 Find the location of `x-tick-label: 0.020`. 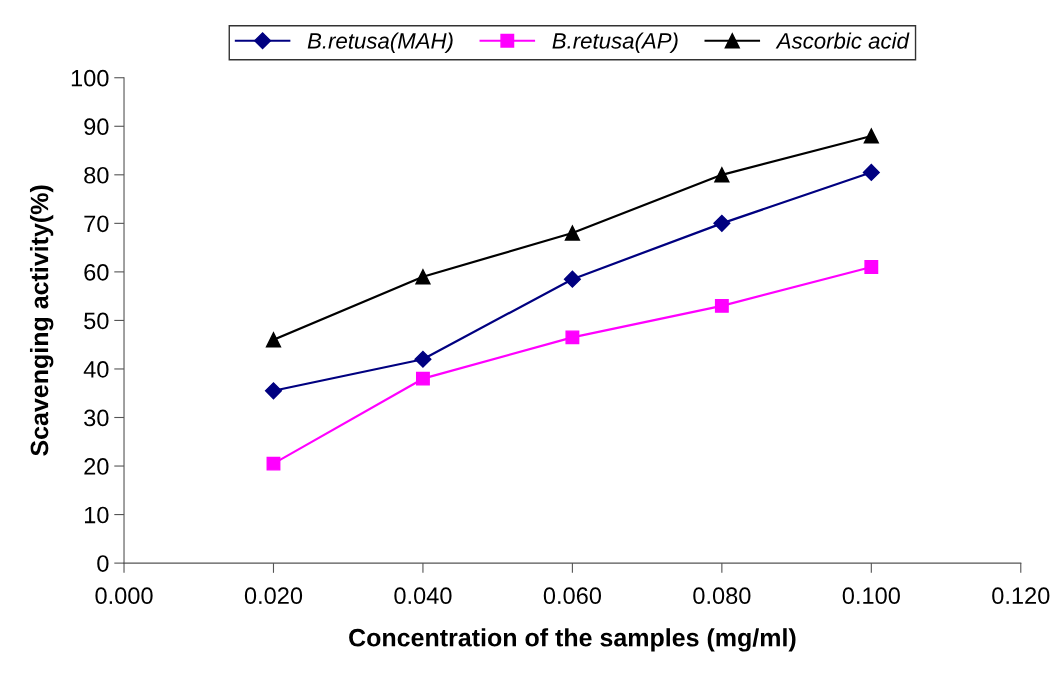

x-tick-label: 0.020 is located at coordinates (273, 596).